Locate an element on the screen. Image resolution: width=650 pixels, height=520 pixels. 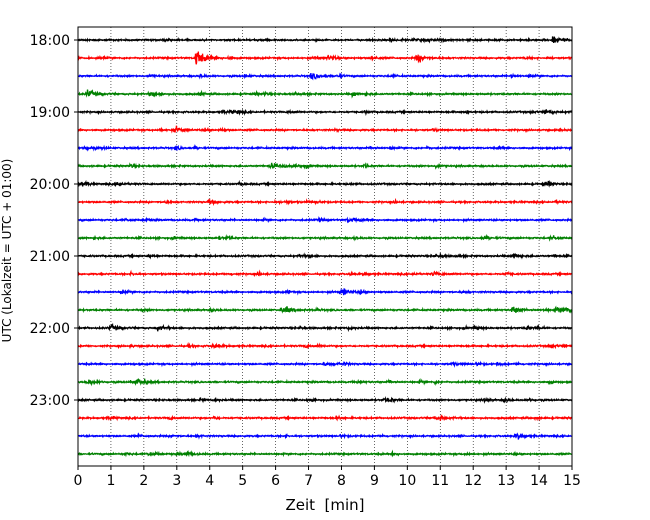
x-tick-label: 2 is located at coordinates (143, 481).